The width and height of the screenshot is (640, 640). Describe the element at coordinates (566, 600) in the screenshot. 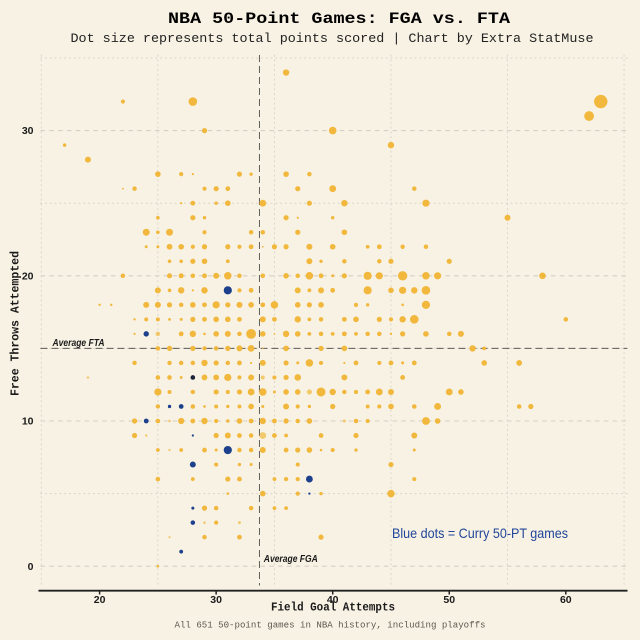

I see `svg-text: 60` at that location.